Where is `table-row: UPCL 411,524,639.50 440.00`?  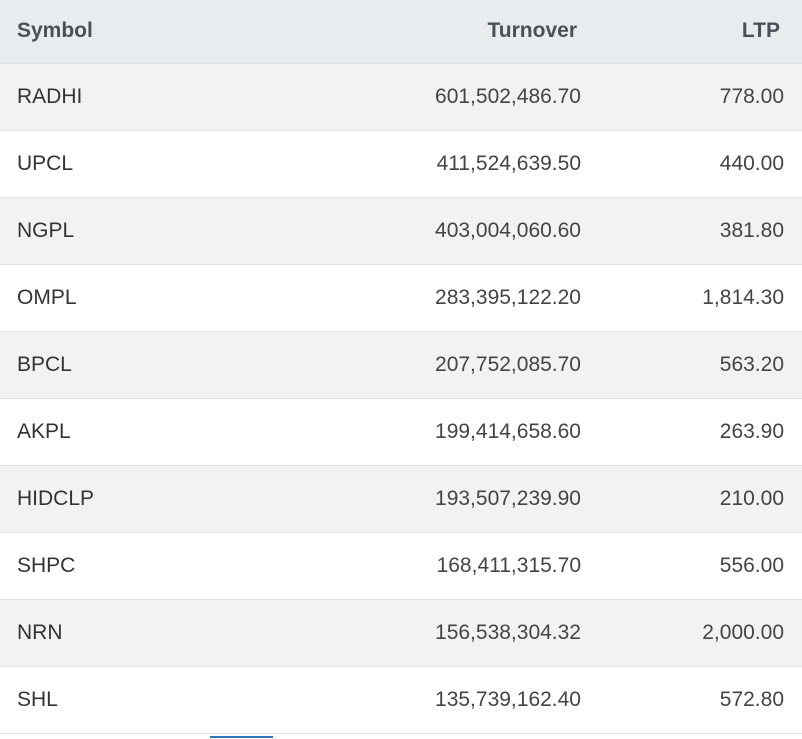 table-row: UPCL 411,524,639.50 440.00 is located at coordinates (401, 163).